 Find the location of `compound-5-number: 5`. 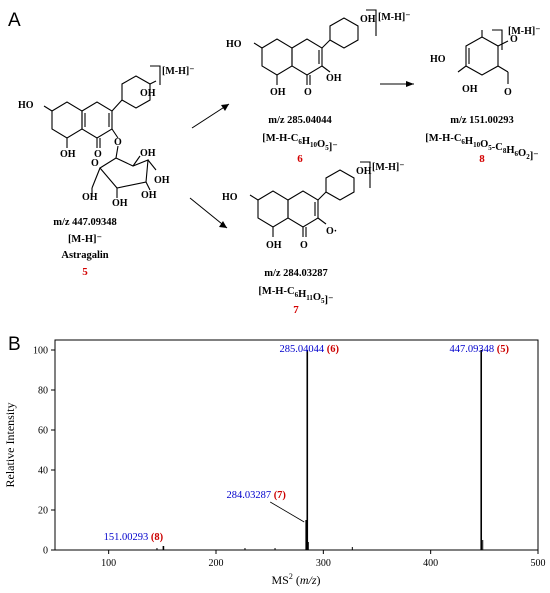

compound-5-number: 5 is located at coordinates (85, 272).